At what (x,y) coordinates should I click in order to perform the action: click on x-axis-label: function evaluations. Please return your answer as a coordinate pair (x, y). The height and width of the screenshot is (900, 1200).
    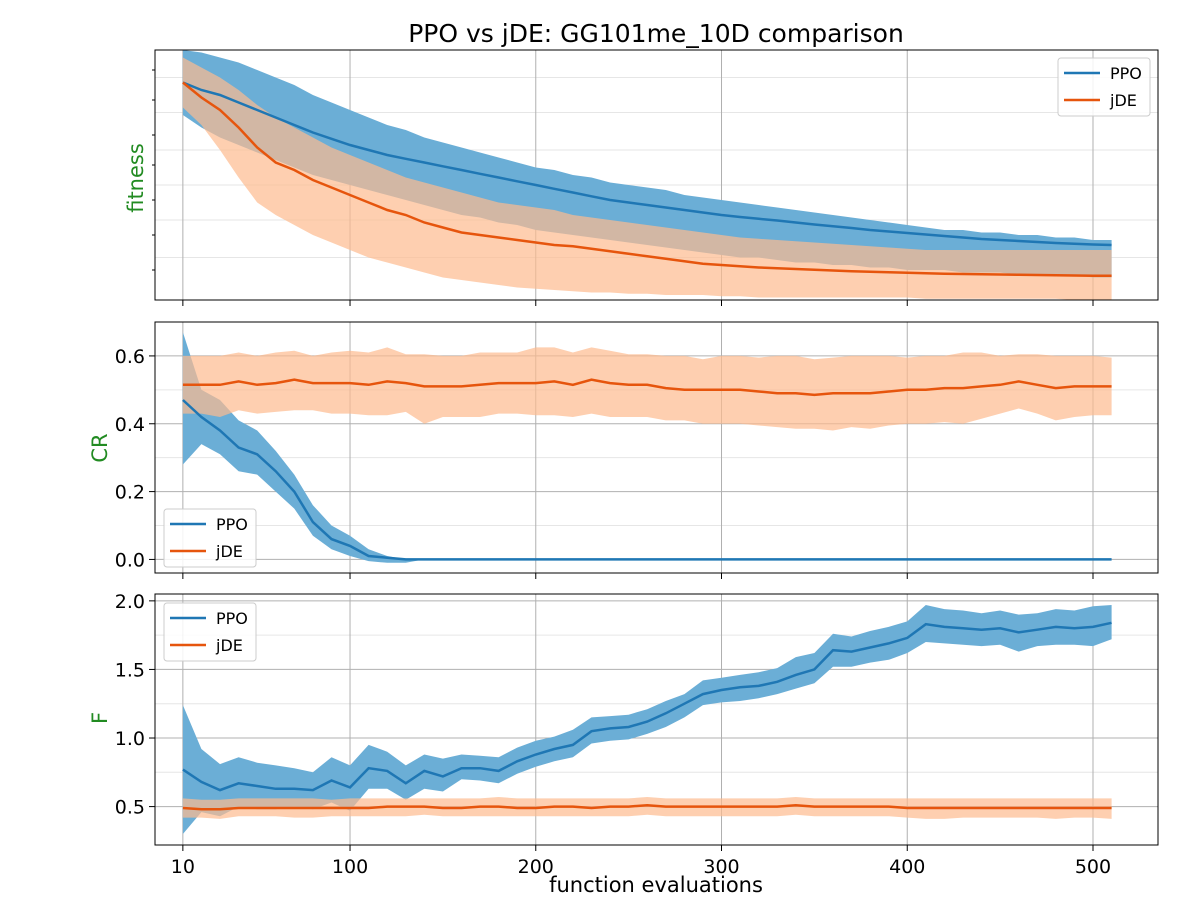
    Looking at the image, I should click on (656, 885).